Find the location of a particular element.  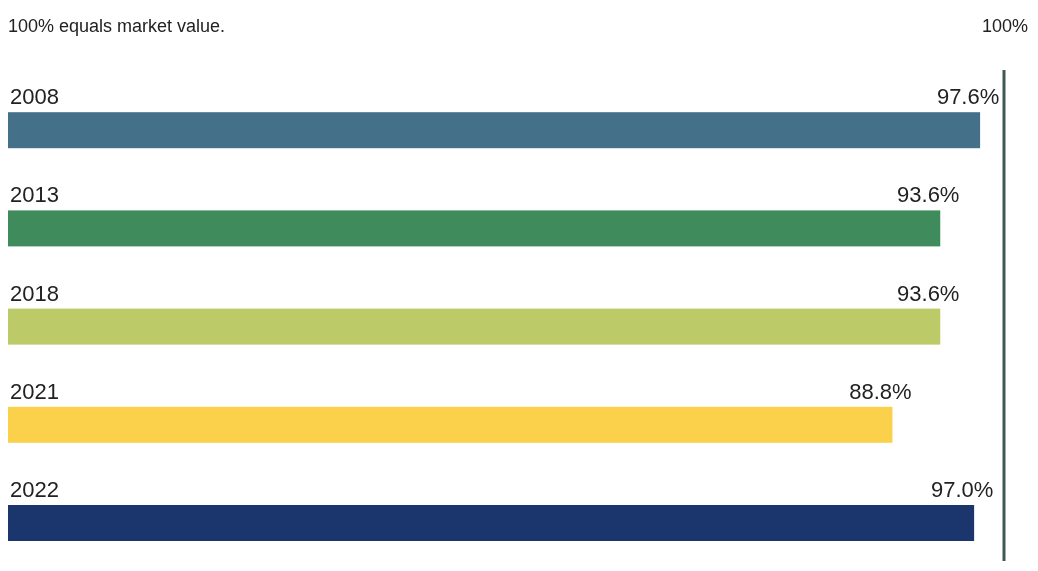

chart-subtitle: 100% equals market value. is located at coordinates (117, 26).